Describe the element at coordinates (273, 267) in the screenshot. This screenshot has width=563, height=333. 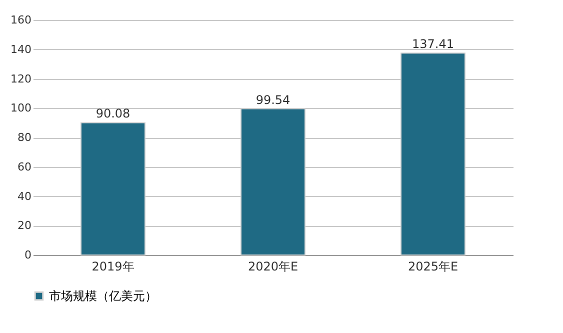
I see `x-tick-label: 2020年E` at that location.